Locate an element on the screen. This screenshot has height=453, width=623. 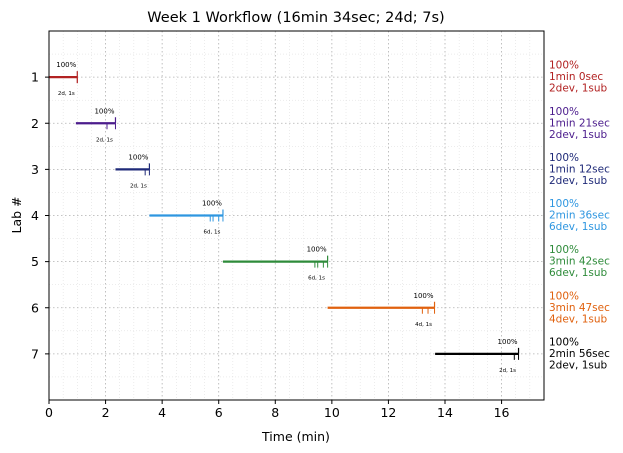
y-tick-label: 2 is located at coordinates (35, 123).